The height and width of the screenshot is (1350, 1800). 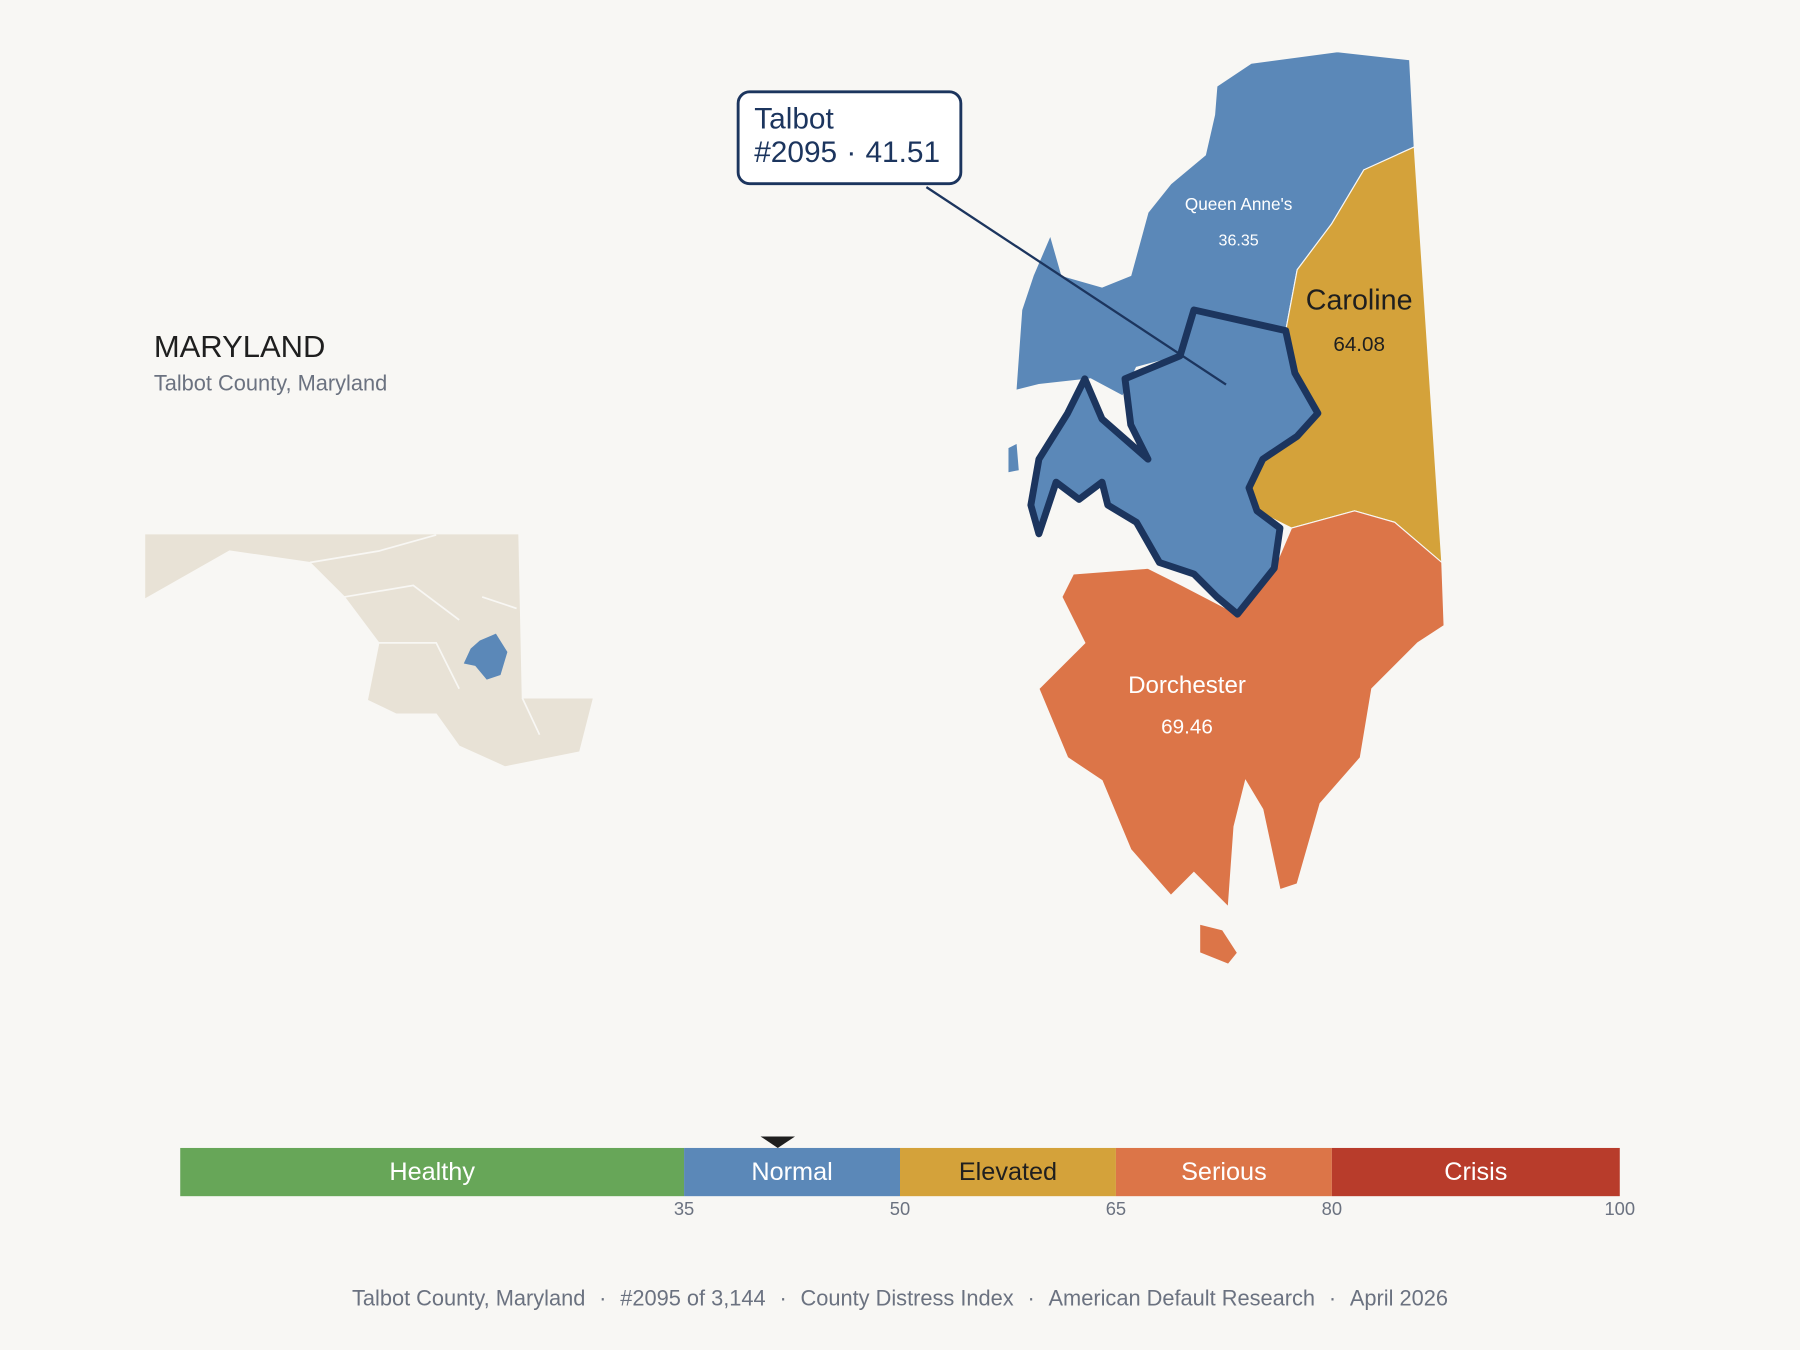 What do you see at coordinates (485, 656) in the screenshot?
I see `highlighted-county` at bounding box center [485, 656].